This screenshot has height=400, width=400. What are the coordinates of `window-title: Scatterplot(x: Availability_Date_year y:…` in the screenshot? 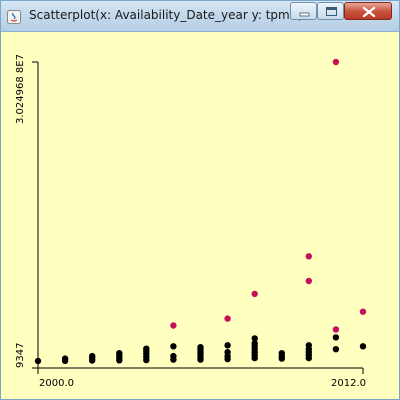 It's located at (166, 15).